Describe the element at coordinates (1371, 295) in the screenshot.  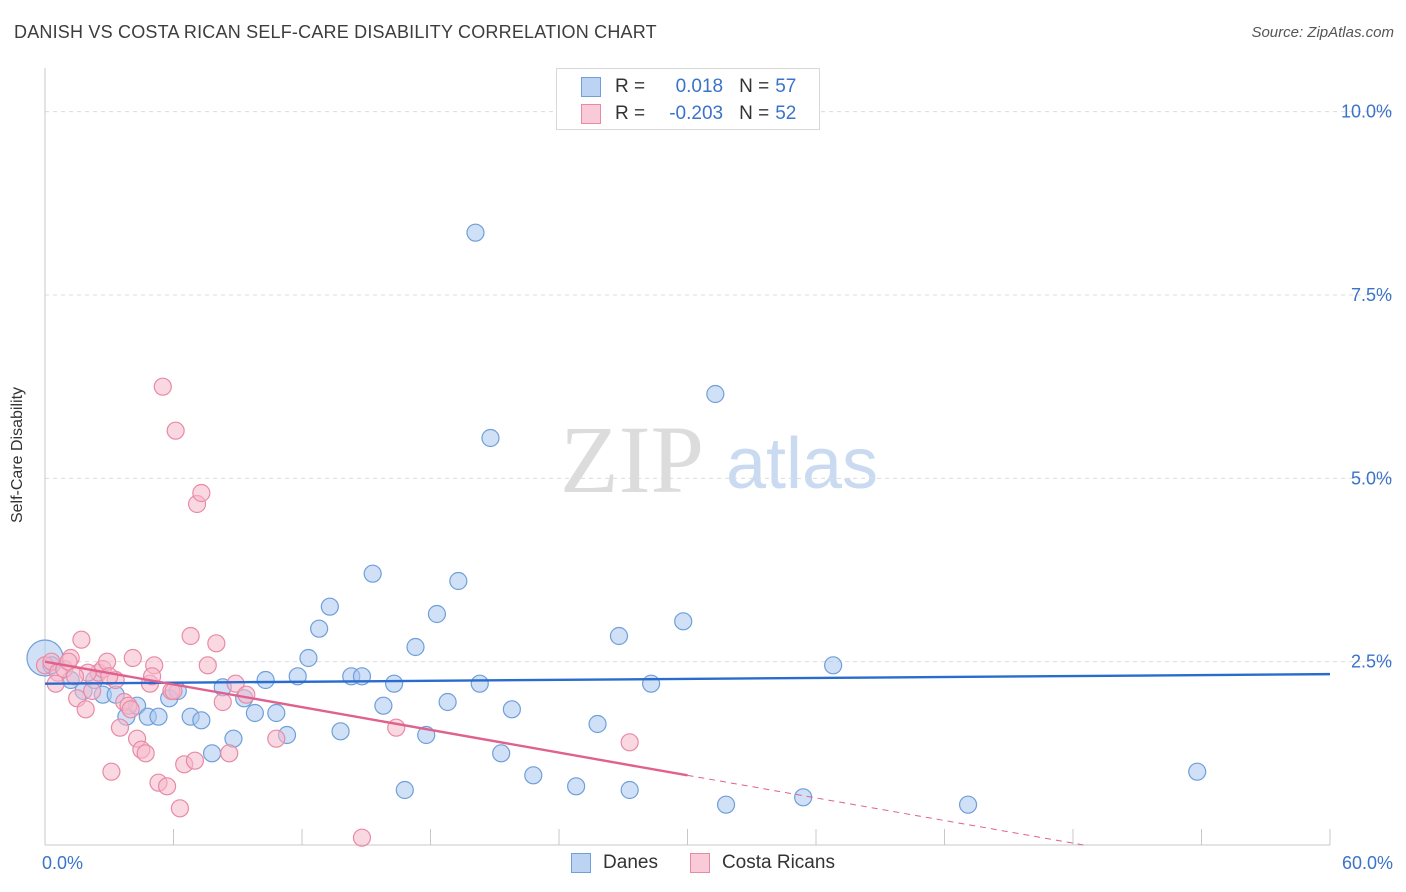
I see `y-tick-label: 7.5%` at that location.